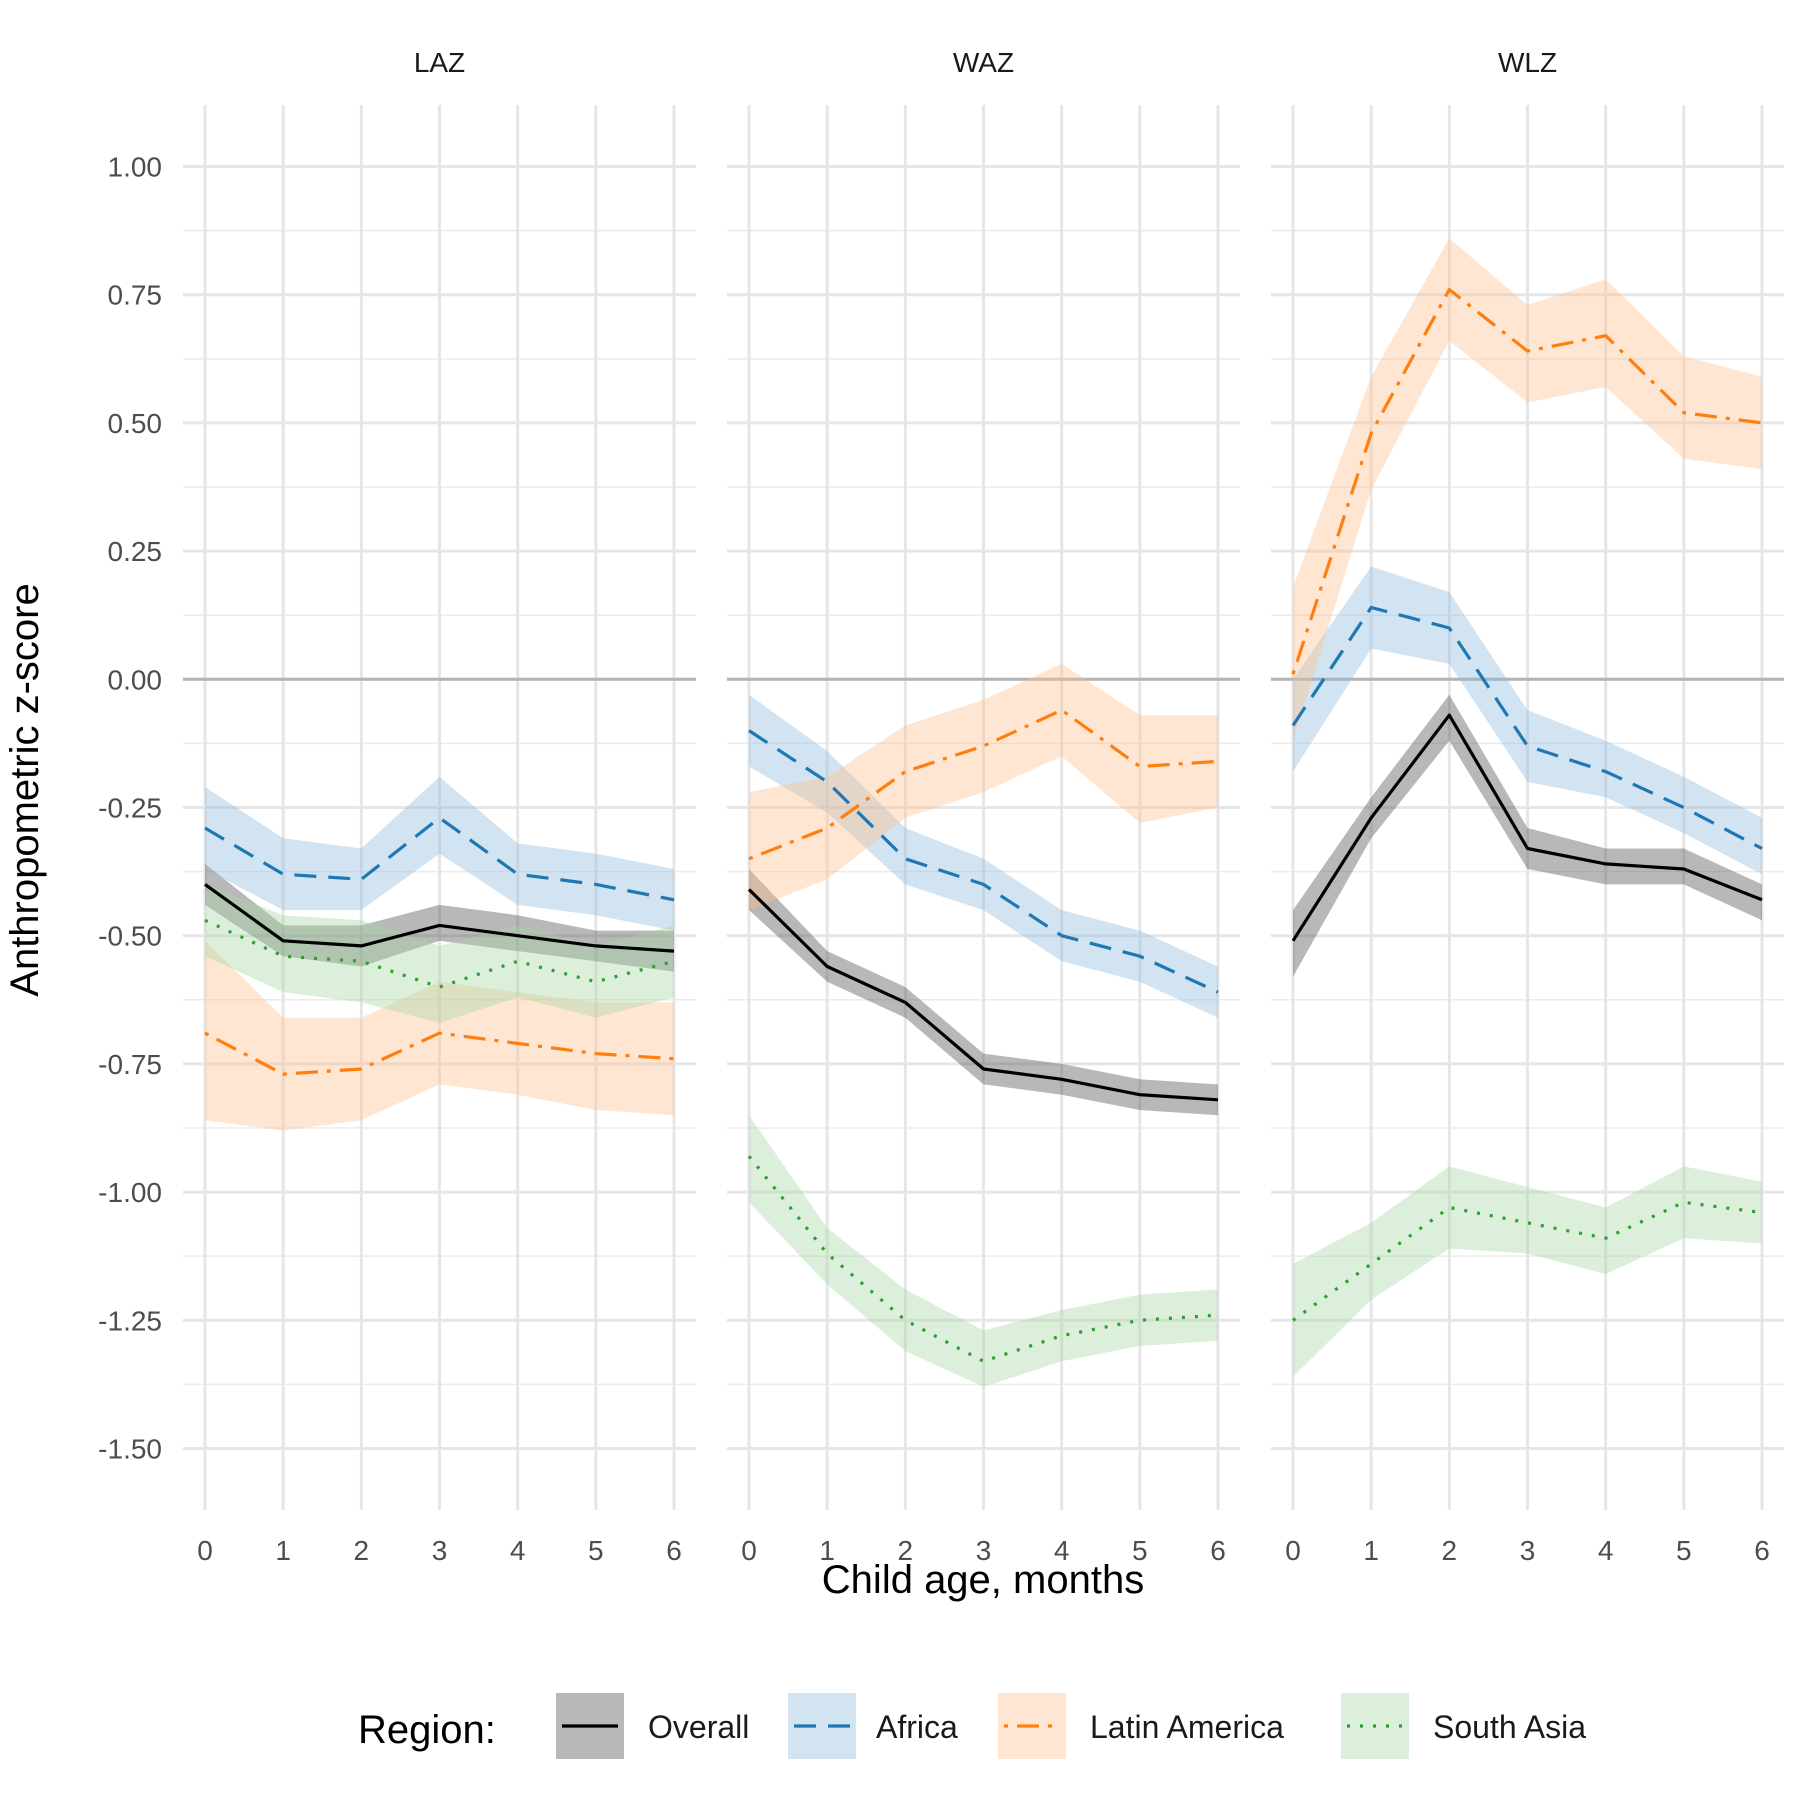 The image size is (1800, 1800). I want to click on legend-label: Overall, so click(698, 1727).